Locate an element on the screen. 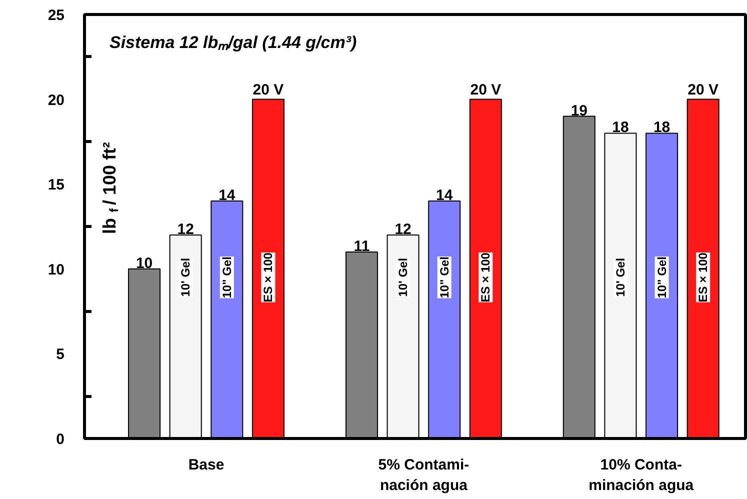 The image size is (747, 499). data-label: 11 is located at coordinates (362, 246).